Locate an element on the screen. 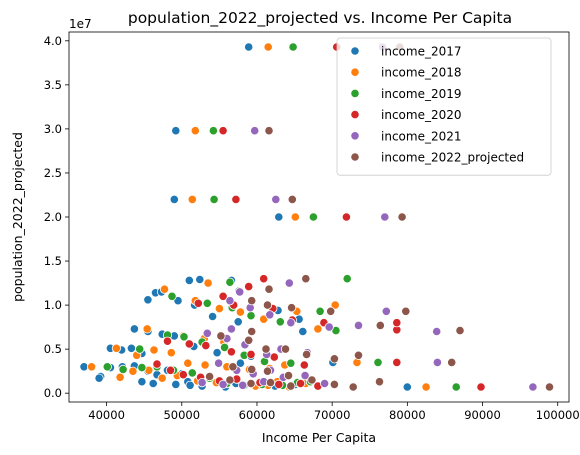 This screenshot has height=455, width=580. legend-label: income_2022_projected is located at coordinates (452, 158).